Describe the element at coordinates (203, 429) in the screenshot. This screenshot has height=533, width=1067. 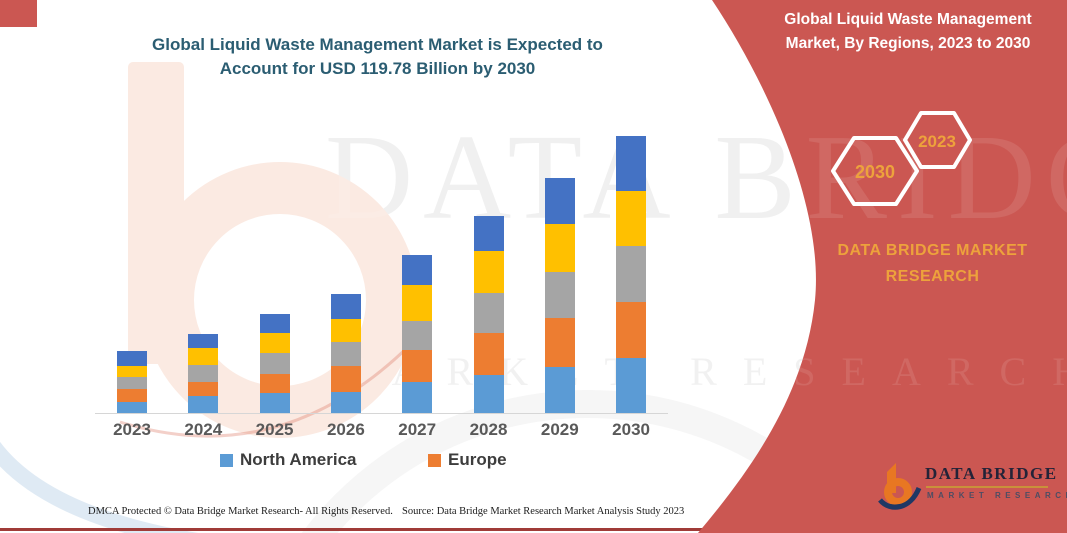
I see `year-label-2024: 2024` at that location.